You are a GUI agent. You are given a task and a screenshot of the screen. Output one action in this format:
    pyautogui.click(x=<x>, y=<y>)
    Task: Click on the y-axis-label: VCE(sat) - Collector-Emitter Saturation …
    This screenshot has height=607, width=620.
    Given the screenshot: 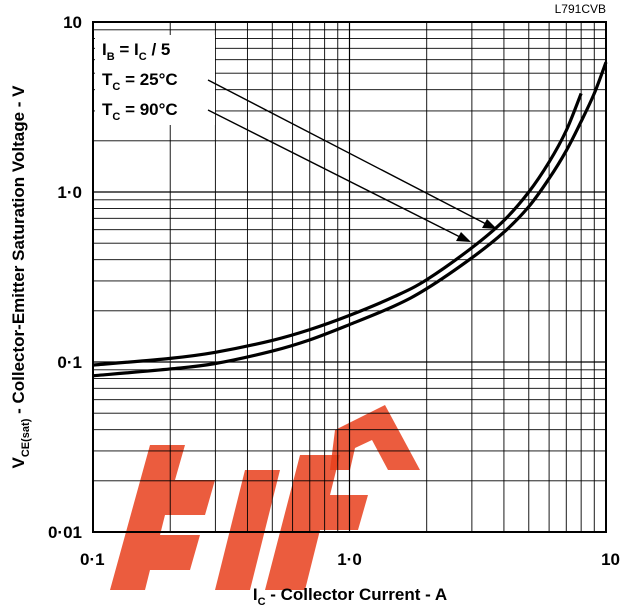 What is the action you would take?
    pyautogui.click(x=20, y=277)
    